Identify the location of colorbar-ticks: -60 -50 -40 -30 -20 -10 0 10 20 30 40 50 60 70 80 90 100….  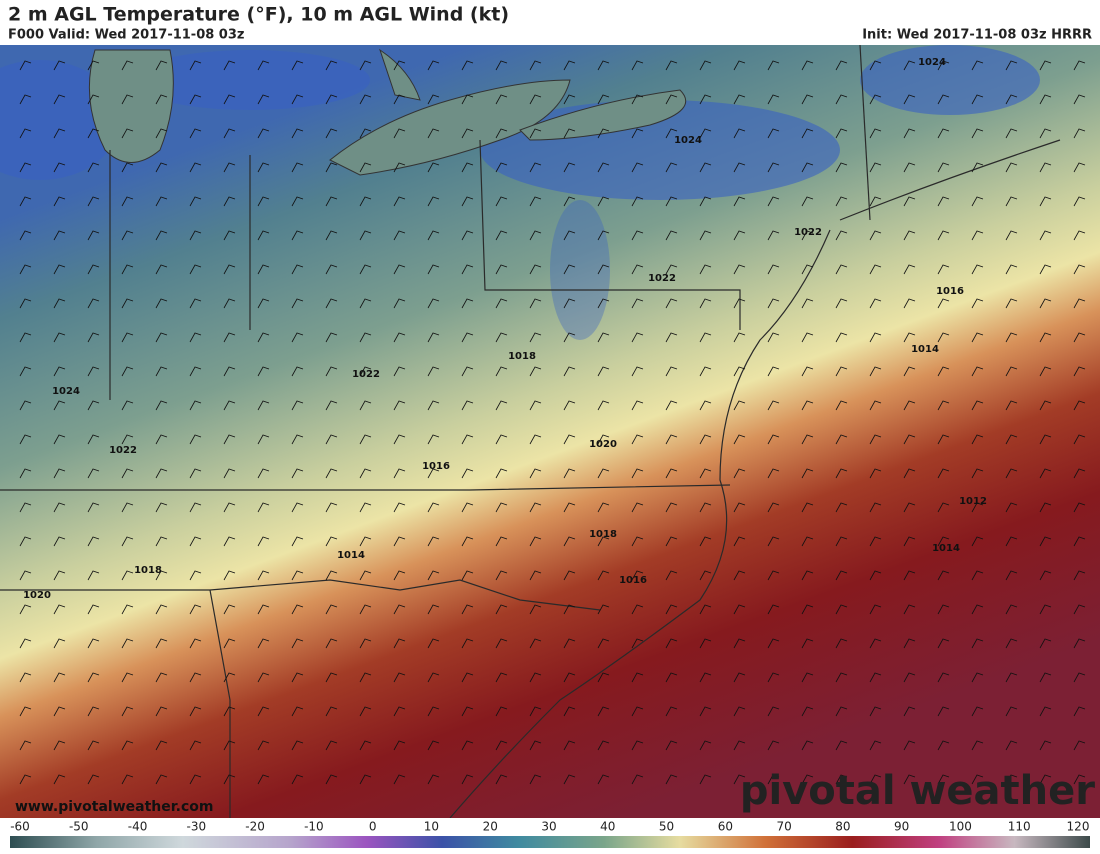
(549, 827).